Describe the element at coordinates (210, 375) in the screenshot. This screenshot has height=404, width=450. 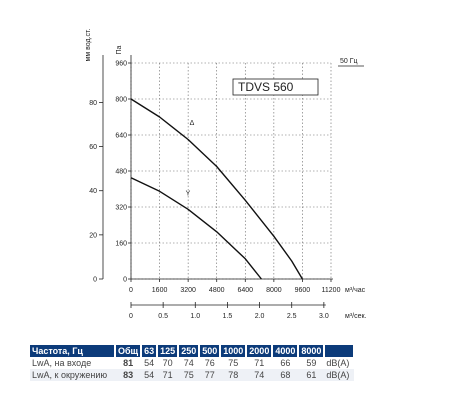
I see `row-value: 77` at that location.